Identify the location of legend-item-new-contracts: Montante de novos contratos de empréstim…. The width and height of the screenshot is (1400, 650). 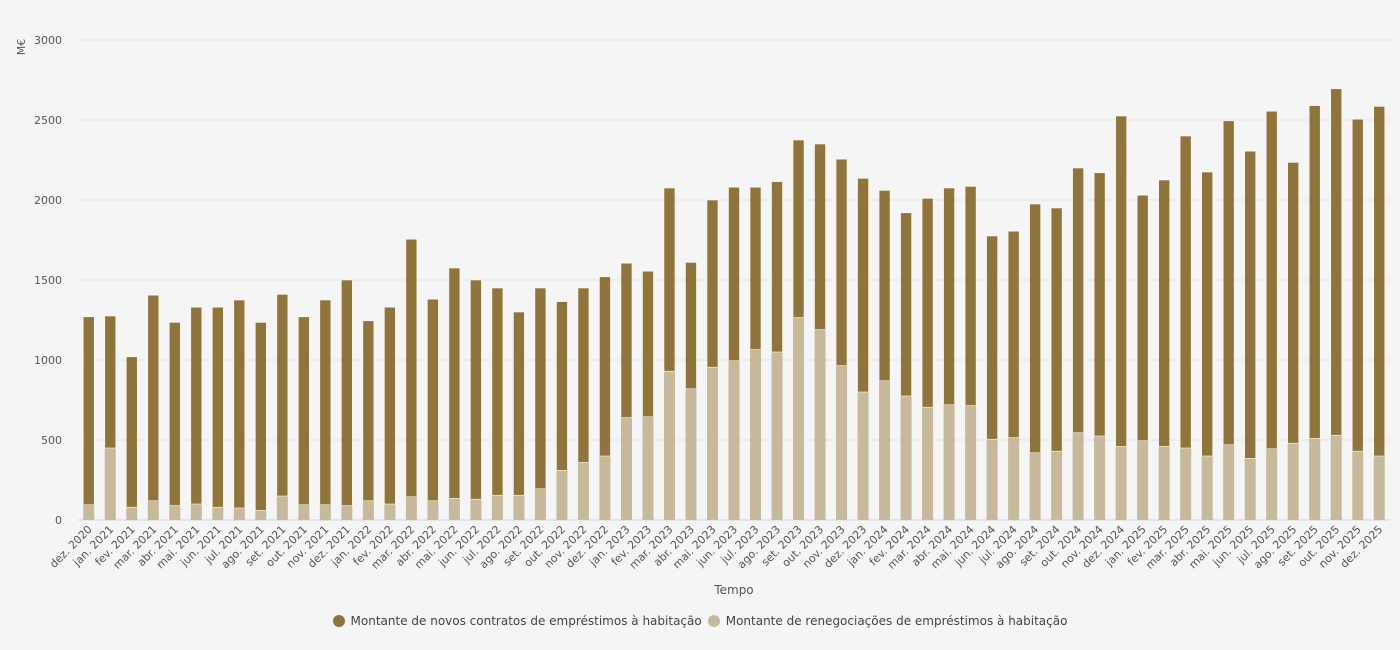
(517, 621).